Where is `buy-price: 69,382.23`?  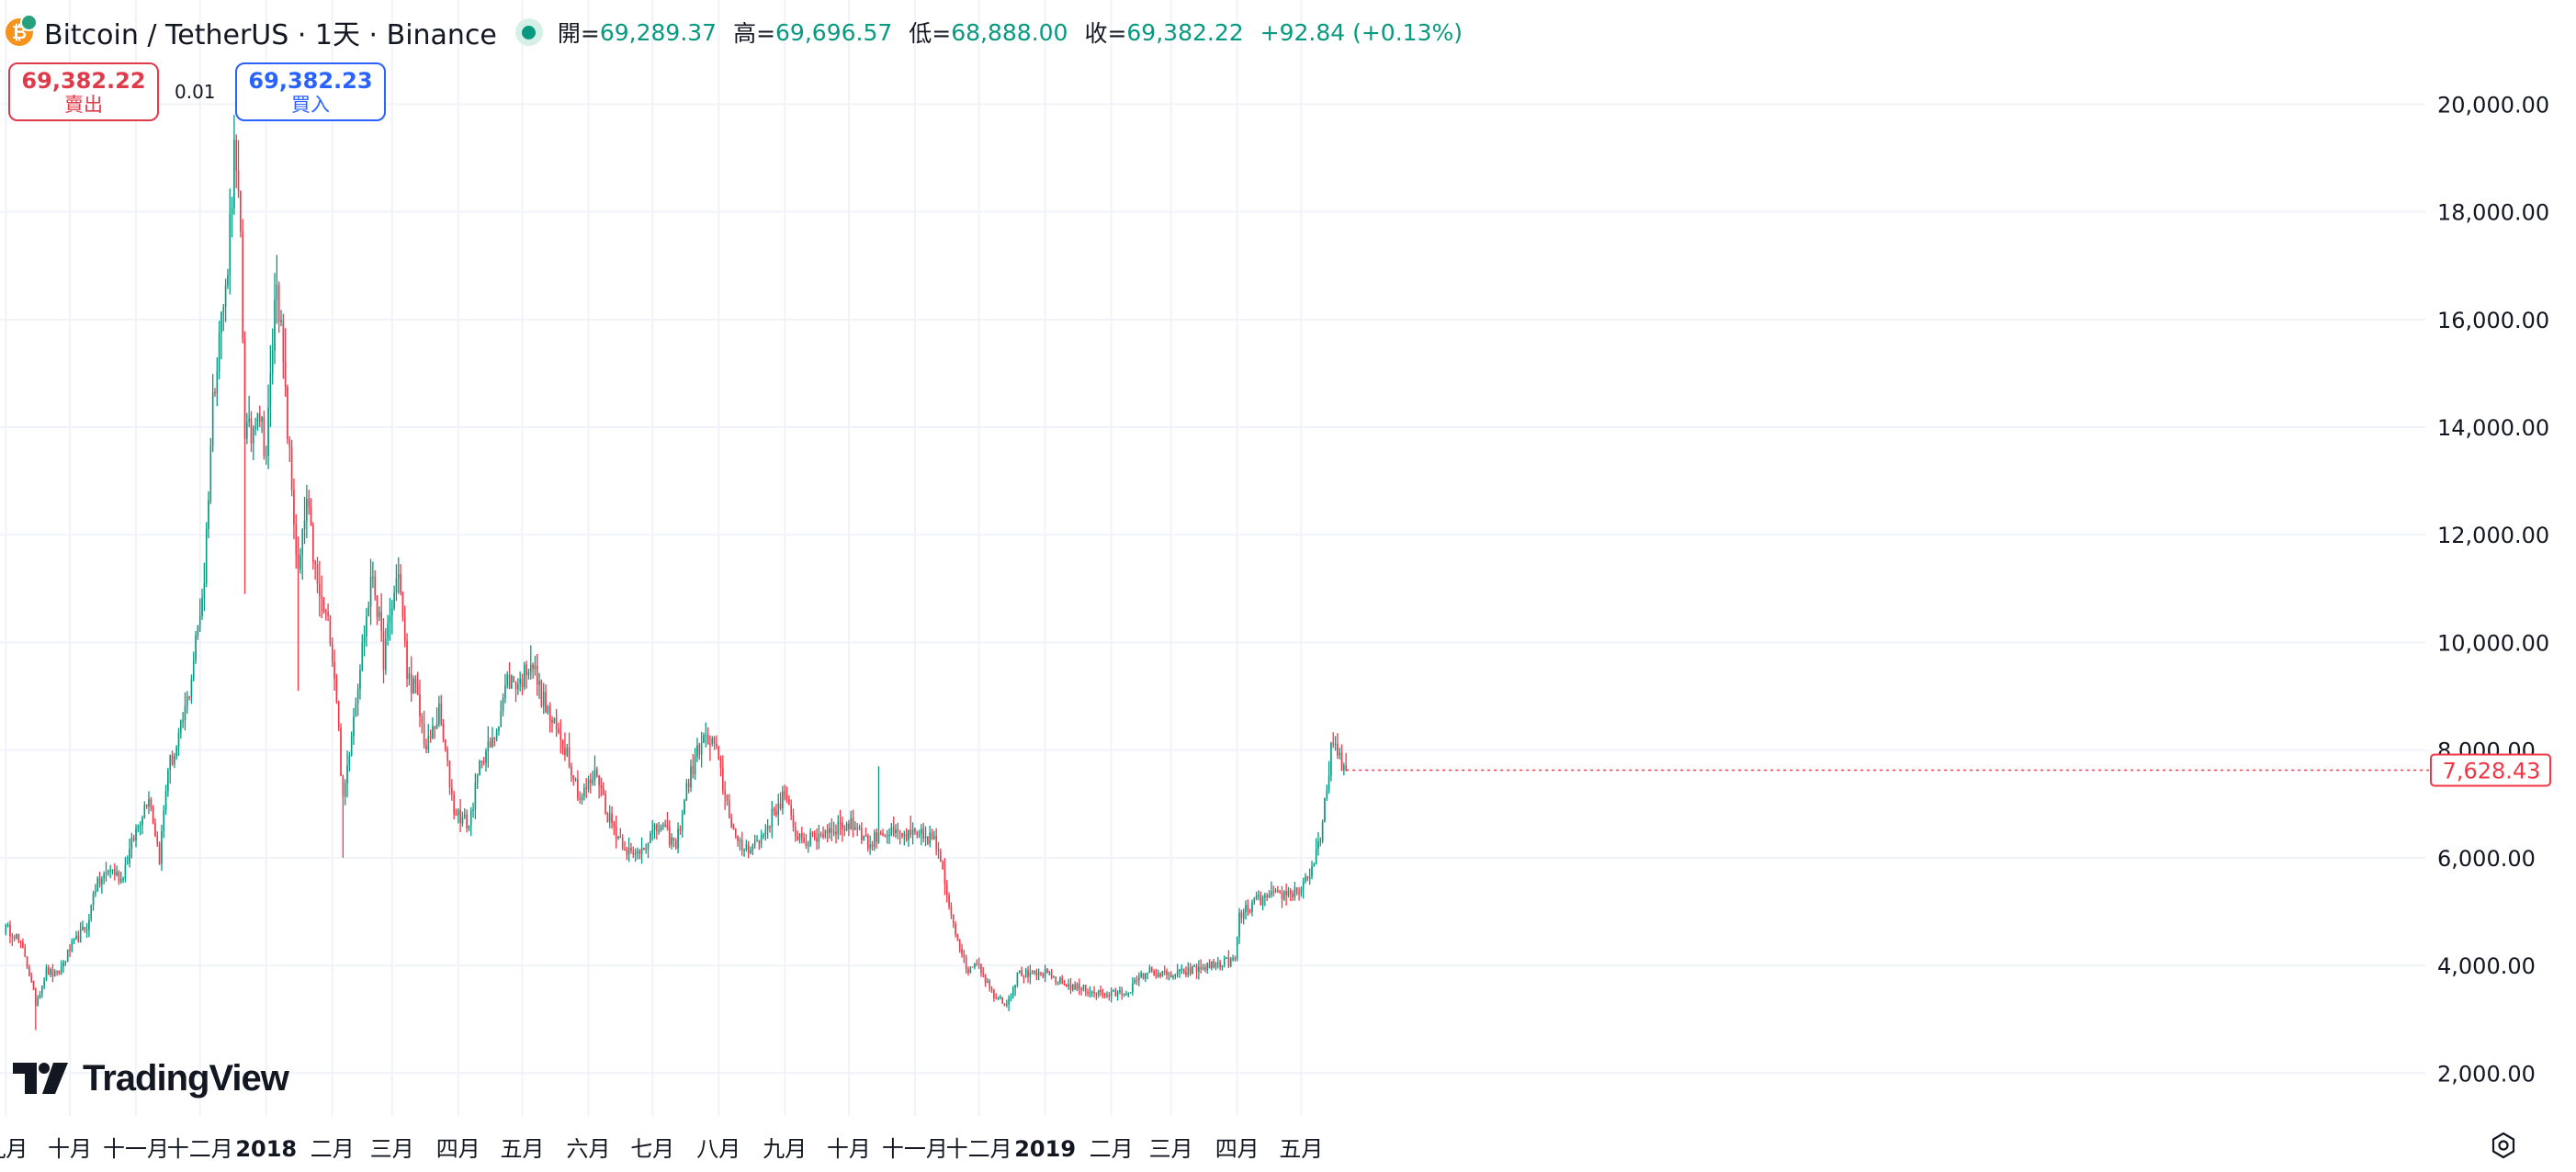 buy-price: 69,382.23 is located at coordinates (310, 81).